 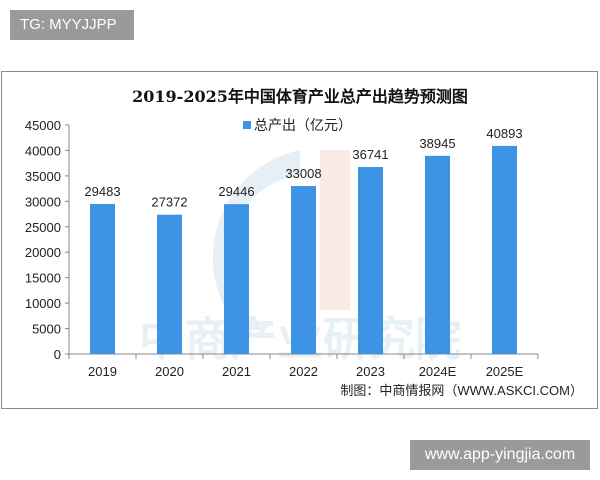 What do you see at coordinates (370, 260) in the screenshot?
I see `bar-2023` at bounding box center [370, 260].